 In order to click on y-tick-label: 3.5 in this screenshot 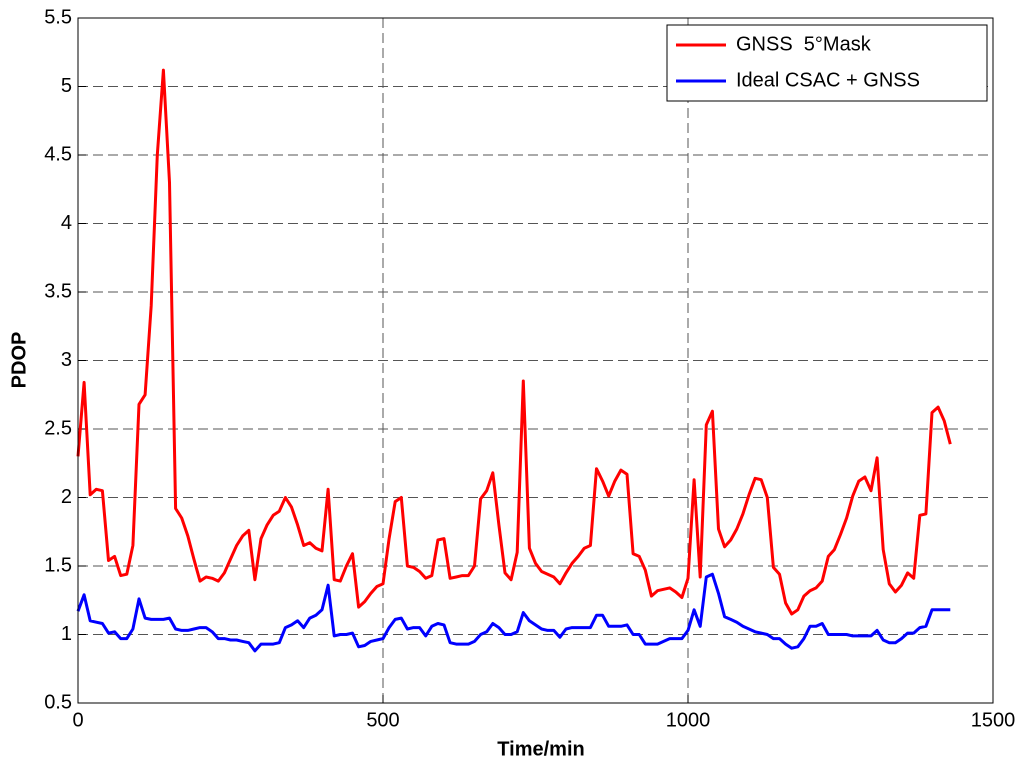, I will do `click(58, 291)`.